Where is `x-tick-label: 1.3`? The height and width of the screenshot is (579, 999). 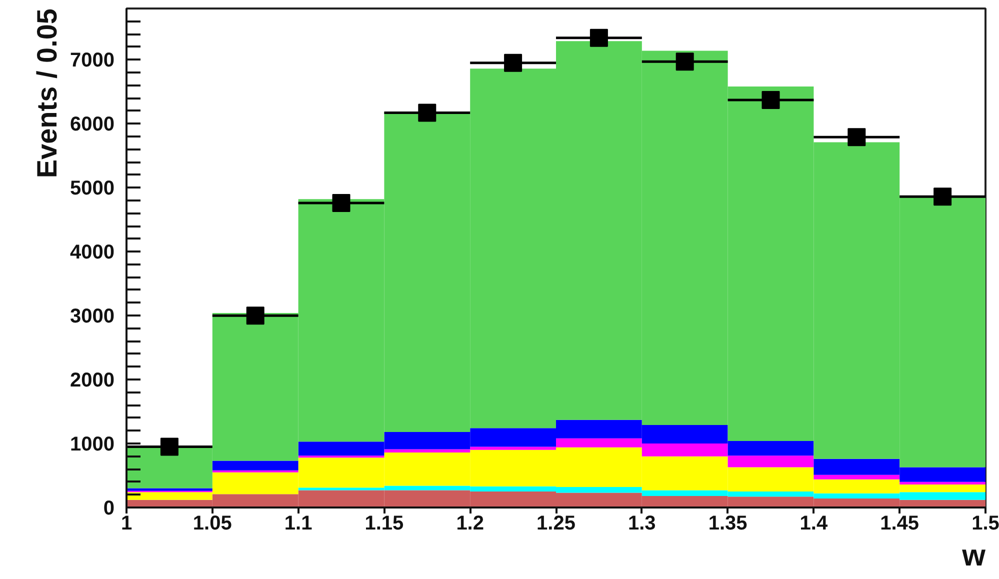 x-tick-label: 1.3 is located at coordinates (642, 523).